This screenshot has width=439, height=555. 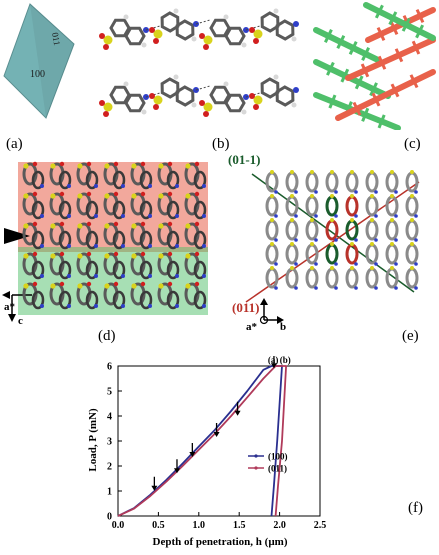 What do you see at coordinates (221, 144) in the screenshot?
I see `panel-label-b: (b)` at bounding box center [221, 144].